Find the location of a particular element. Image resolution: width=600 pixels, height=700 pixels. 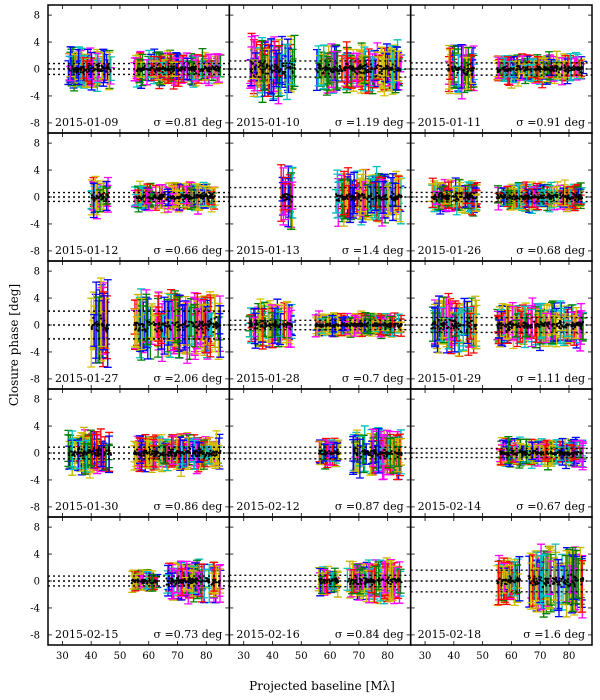

panel-date-label: 2015-01-11 is located at coordinates (449, 122).